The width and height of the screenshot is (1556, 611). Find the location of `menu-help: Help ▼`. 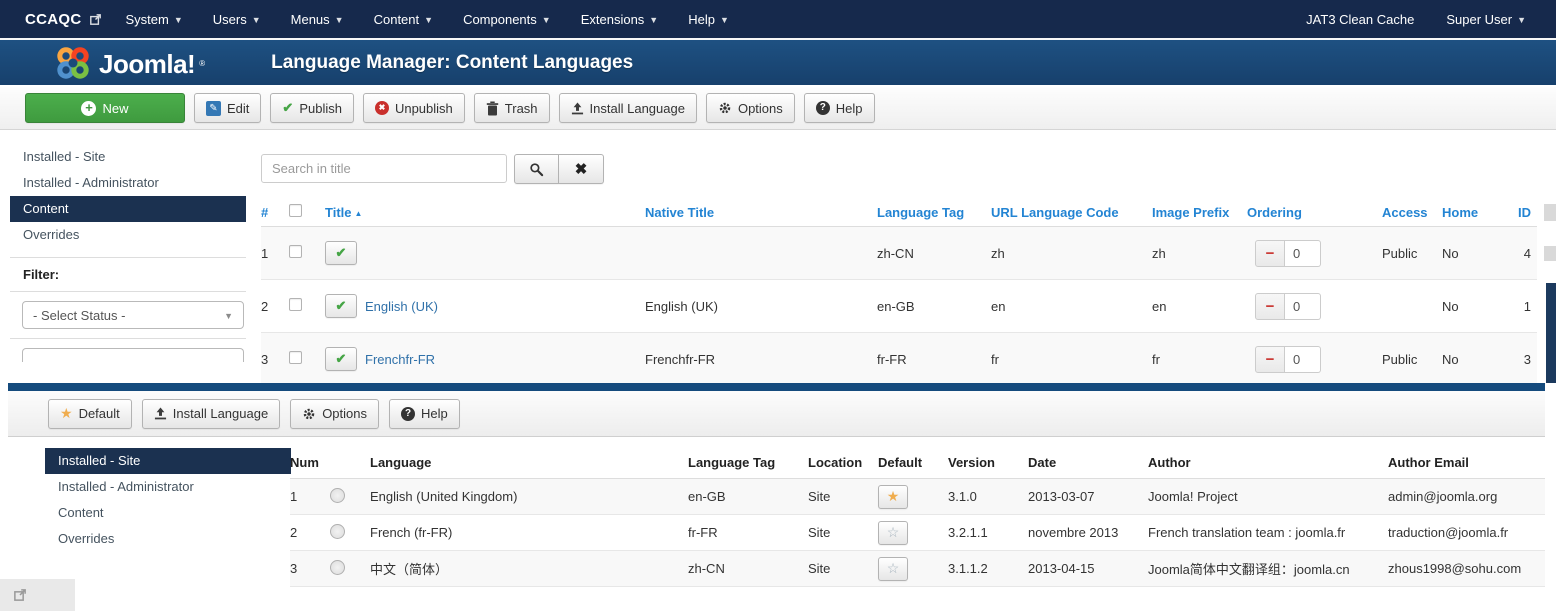

menu-help: Help ▼ is located at coordinates (708, 19).